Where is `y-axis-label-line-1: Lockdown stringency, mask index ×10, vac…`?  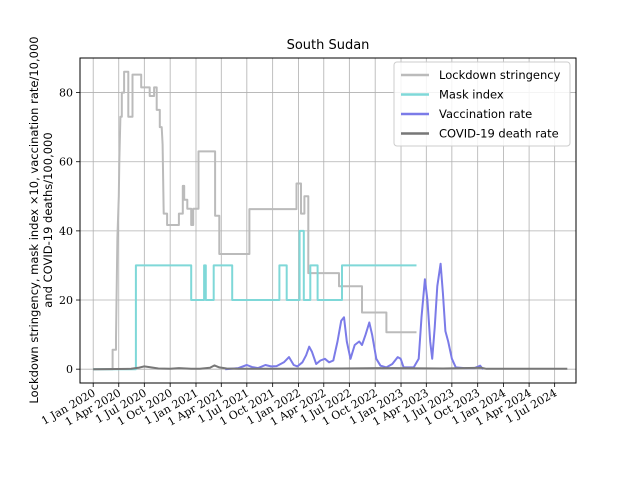 y-axis-label-line-1: Lockdown stringency, mask index ×10, vac… is located at coordinates (34, 219).